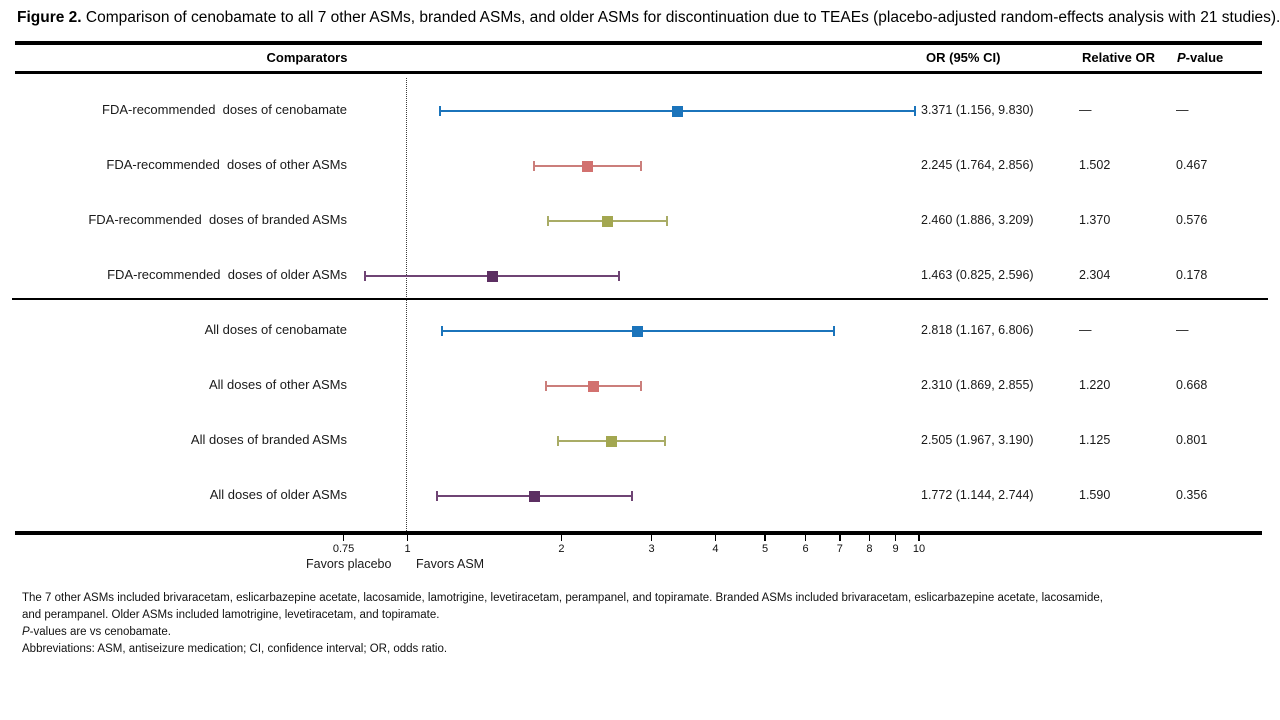  What do you see at coordinates (765, 549) in the screenshot?
I see `axis-tick-label: 5` at bounding box center [765, 549].